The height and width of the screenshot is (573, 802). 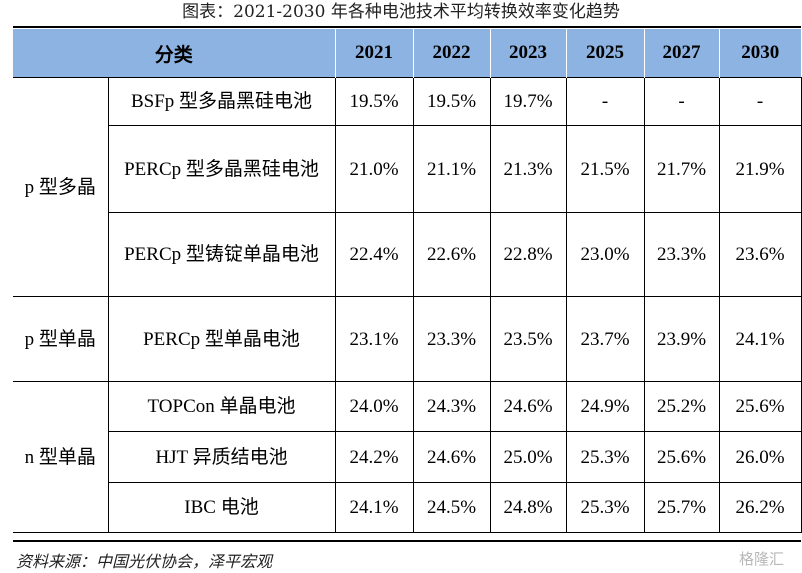 What do you see at coordinates (760, 169) in the screenshot?
I see `value-cell: 21.9%` at bounding box center [760, 169].